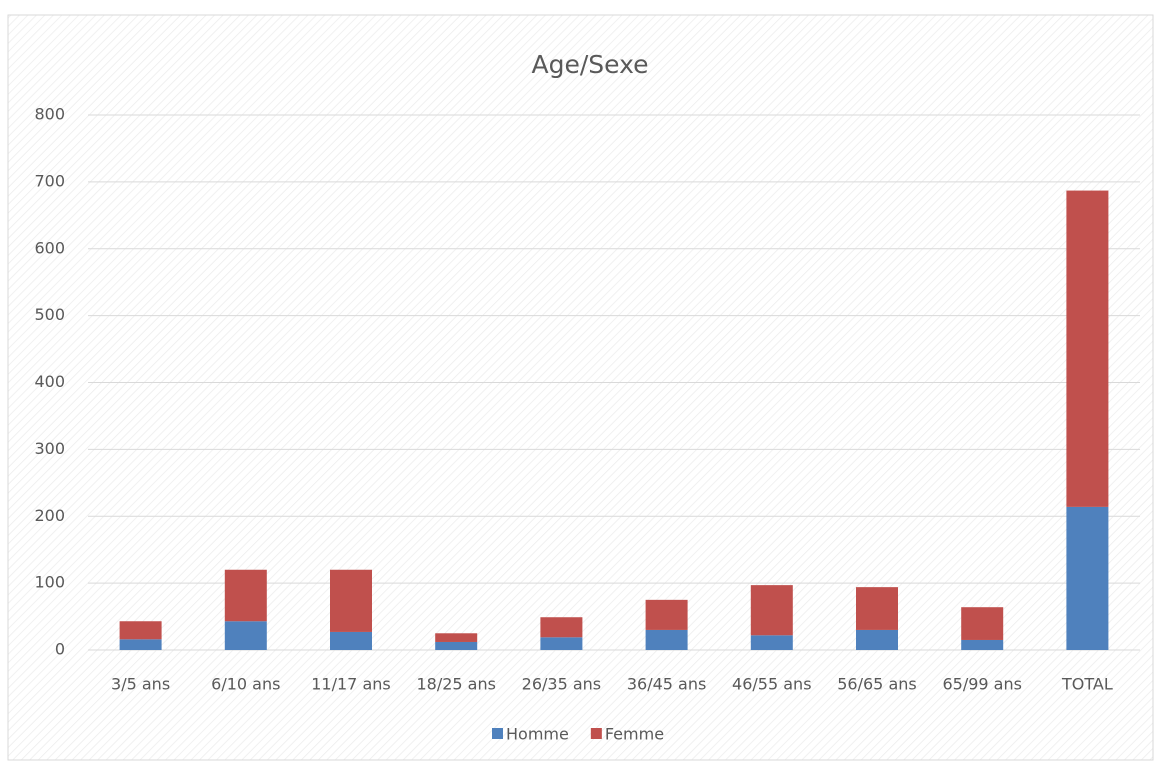 This screenshot has width=1157, height=762. Describe the element at coordinates (590, 64) in the screenshot. I see `chart-title: Age/Sexe` at that location.